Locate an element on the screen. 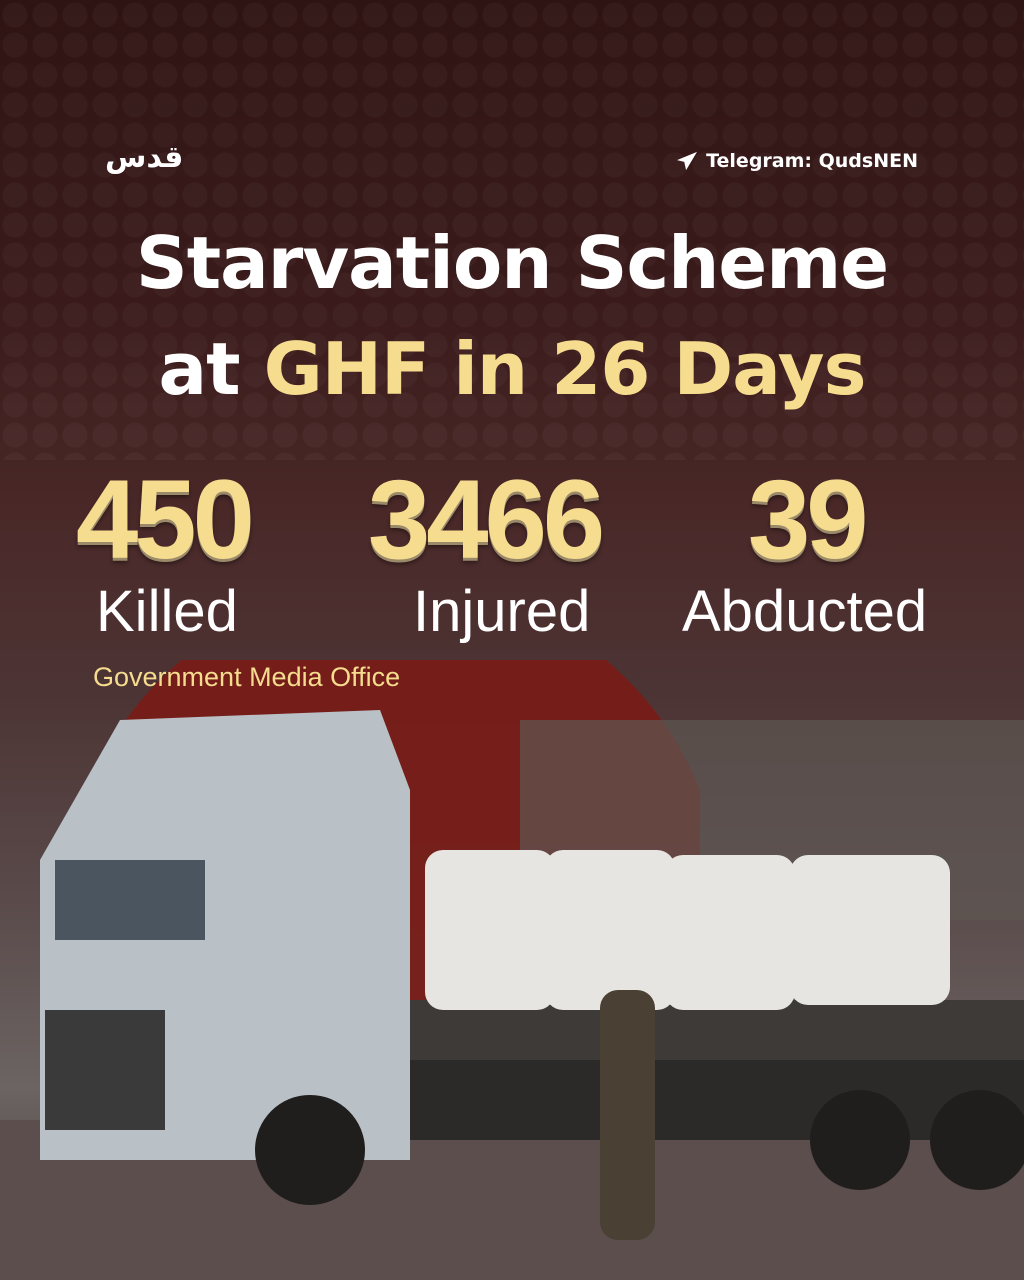  stat-killed-value: 450 is located at coordinates (165, 519).